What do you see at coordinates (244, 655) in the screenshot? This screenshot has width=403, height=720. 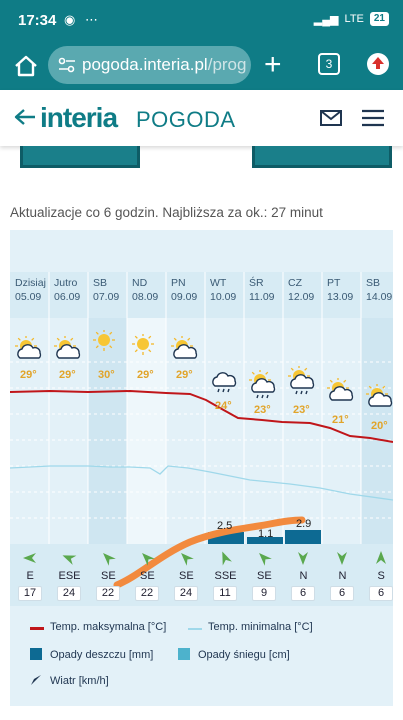 I see `legend-snow-label: Opady śniegu [cm]` at bounding box center [244, 655].